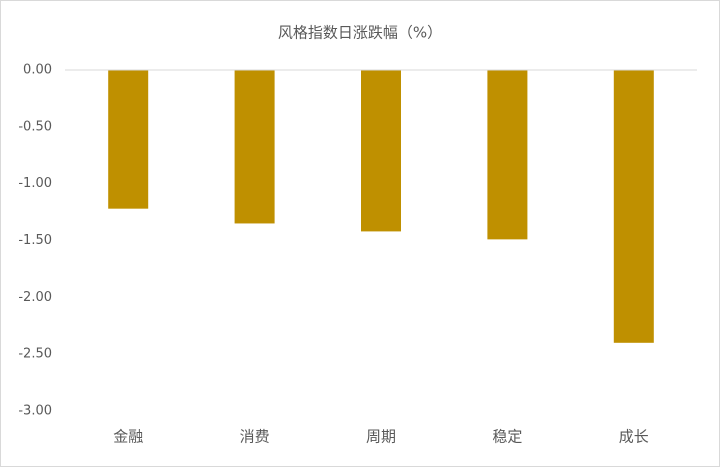 This screenshot has width=721, height=468. I want to click on x-tick-label: 周期, so click(381, 437).